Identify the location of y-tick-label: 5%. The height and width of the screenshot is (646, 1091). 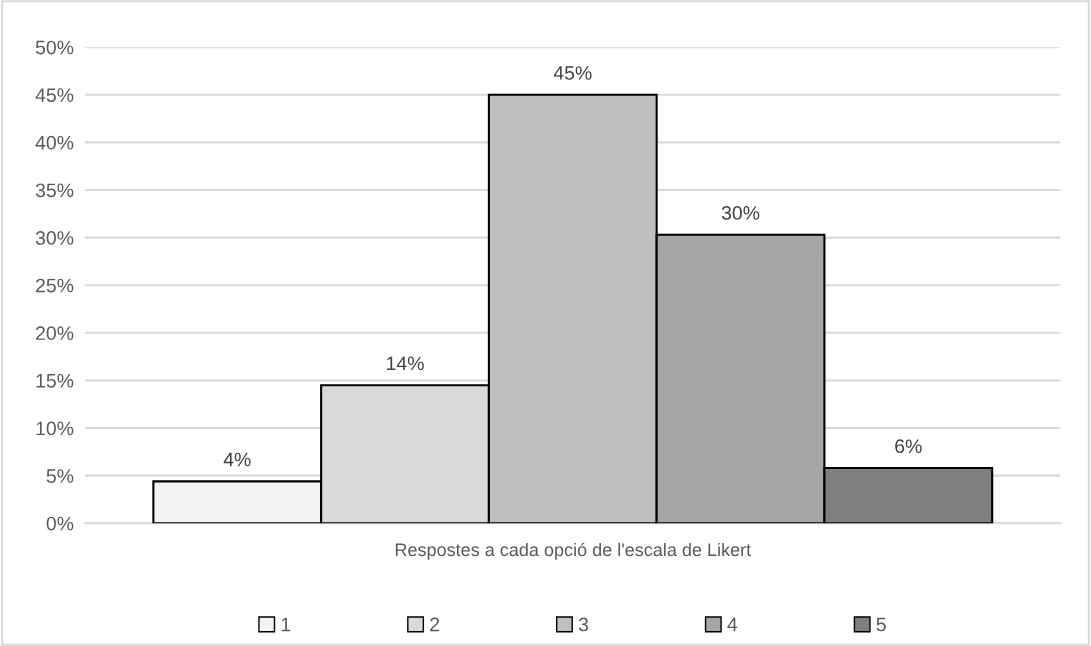
(60, 476).